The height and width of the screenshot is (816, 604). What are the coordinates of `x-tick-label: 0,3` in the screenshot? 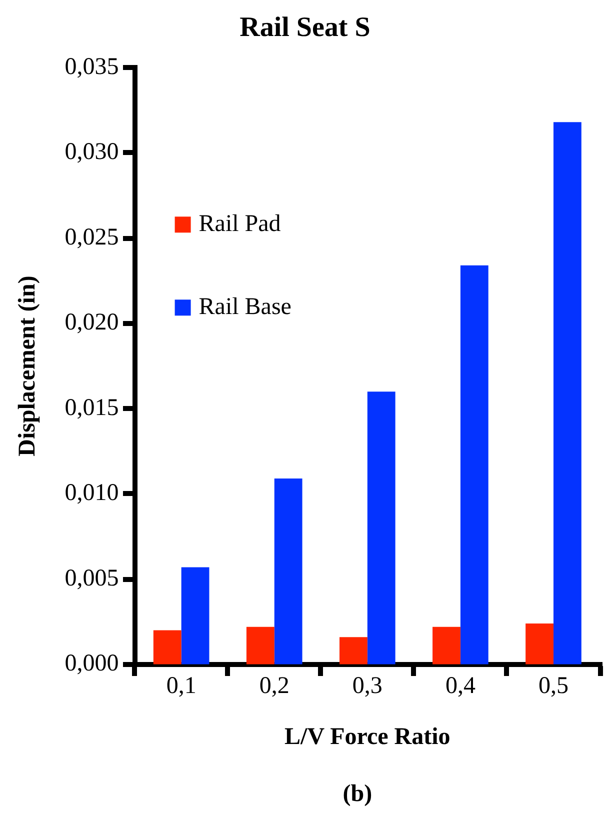 It's located at (367, 686).